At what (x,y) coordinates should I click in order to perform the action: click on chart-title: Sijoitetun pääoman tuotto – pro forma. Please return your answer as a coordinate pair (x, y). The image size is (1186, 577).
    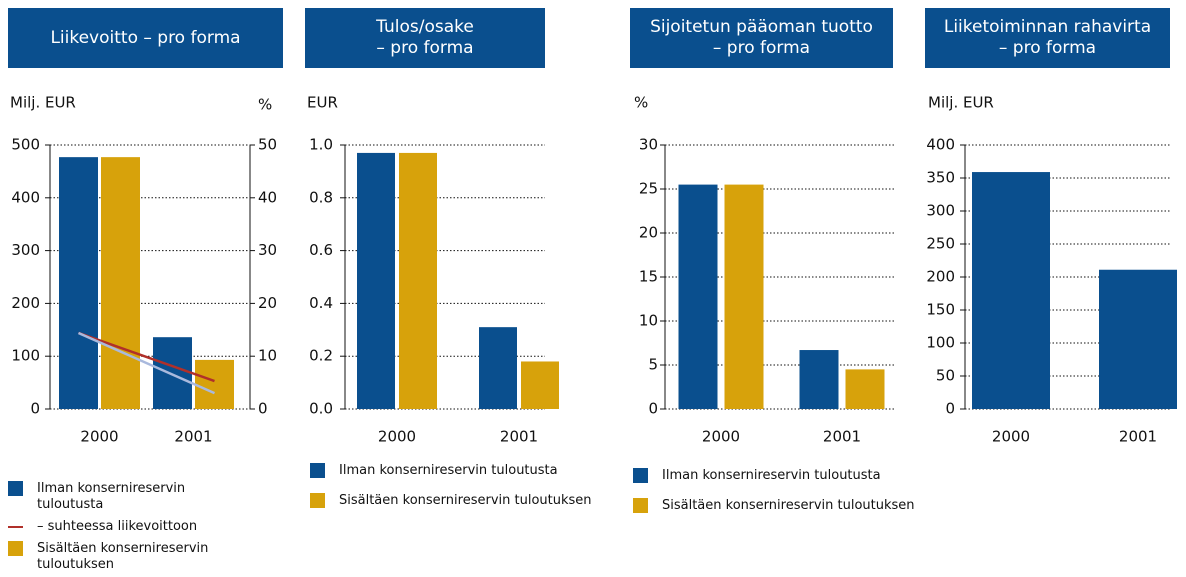
    Looking at the image, I should click on (761, 38).